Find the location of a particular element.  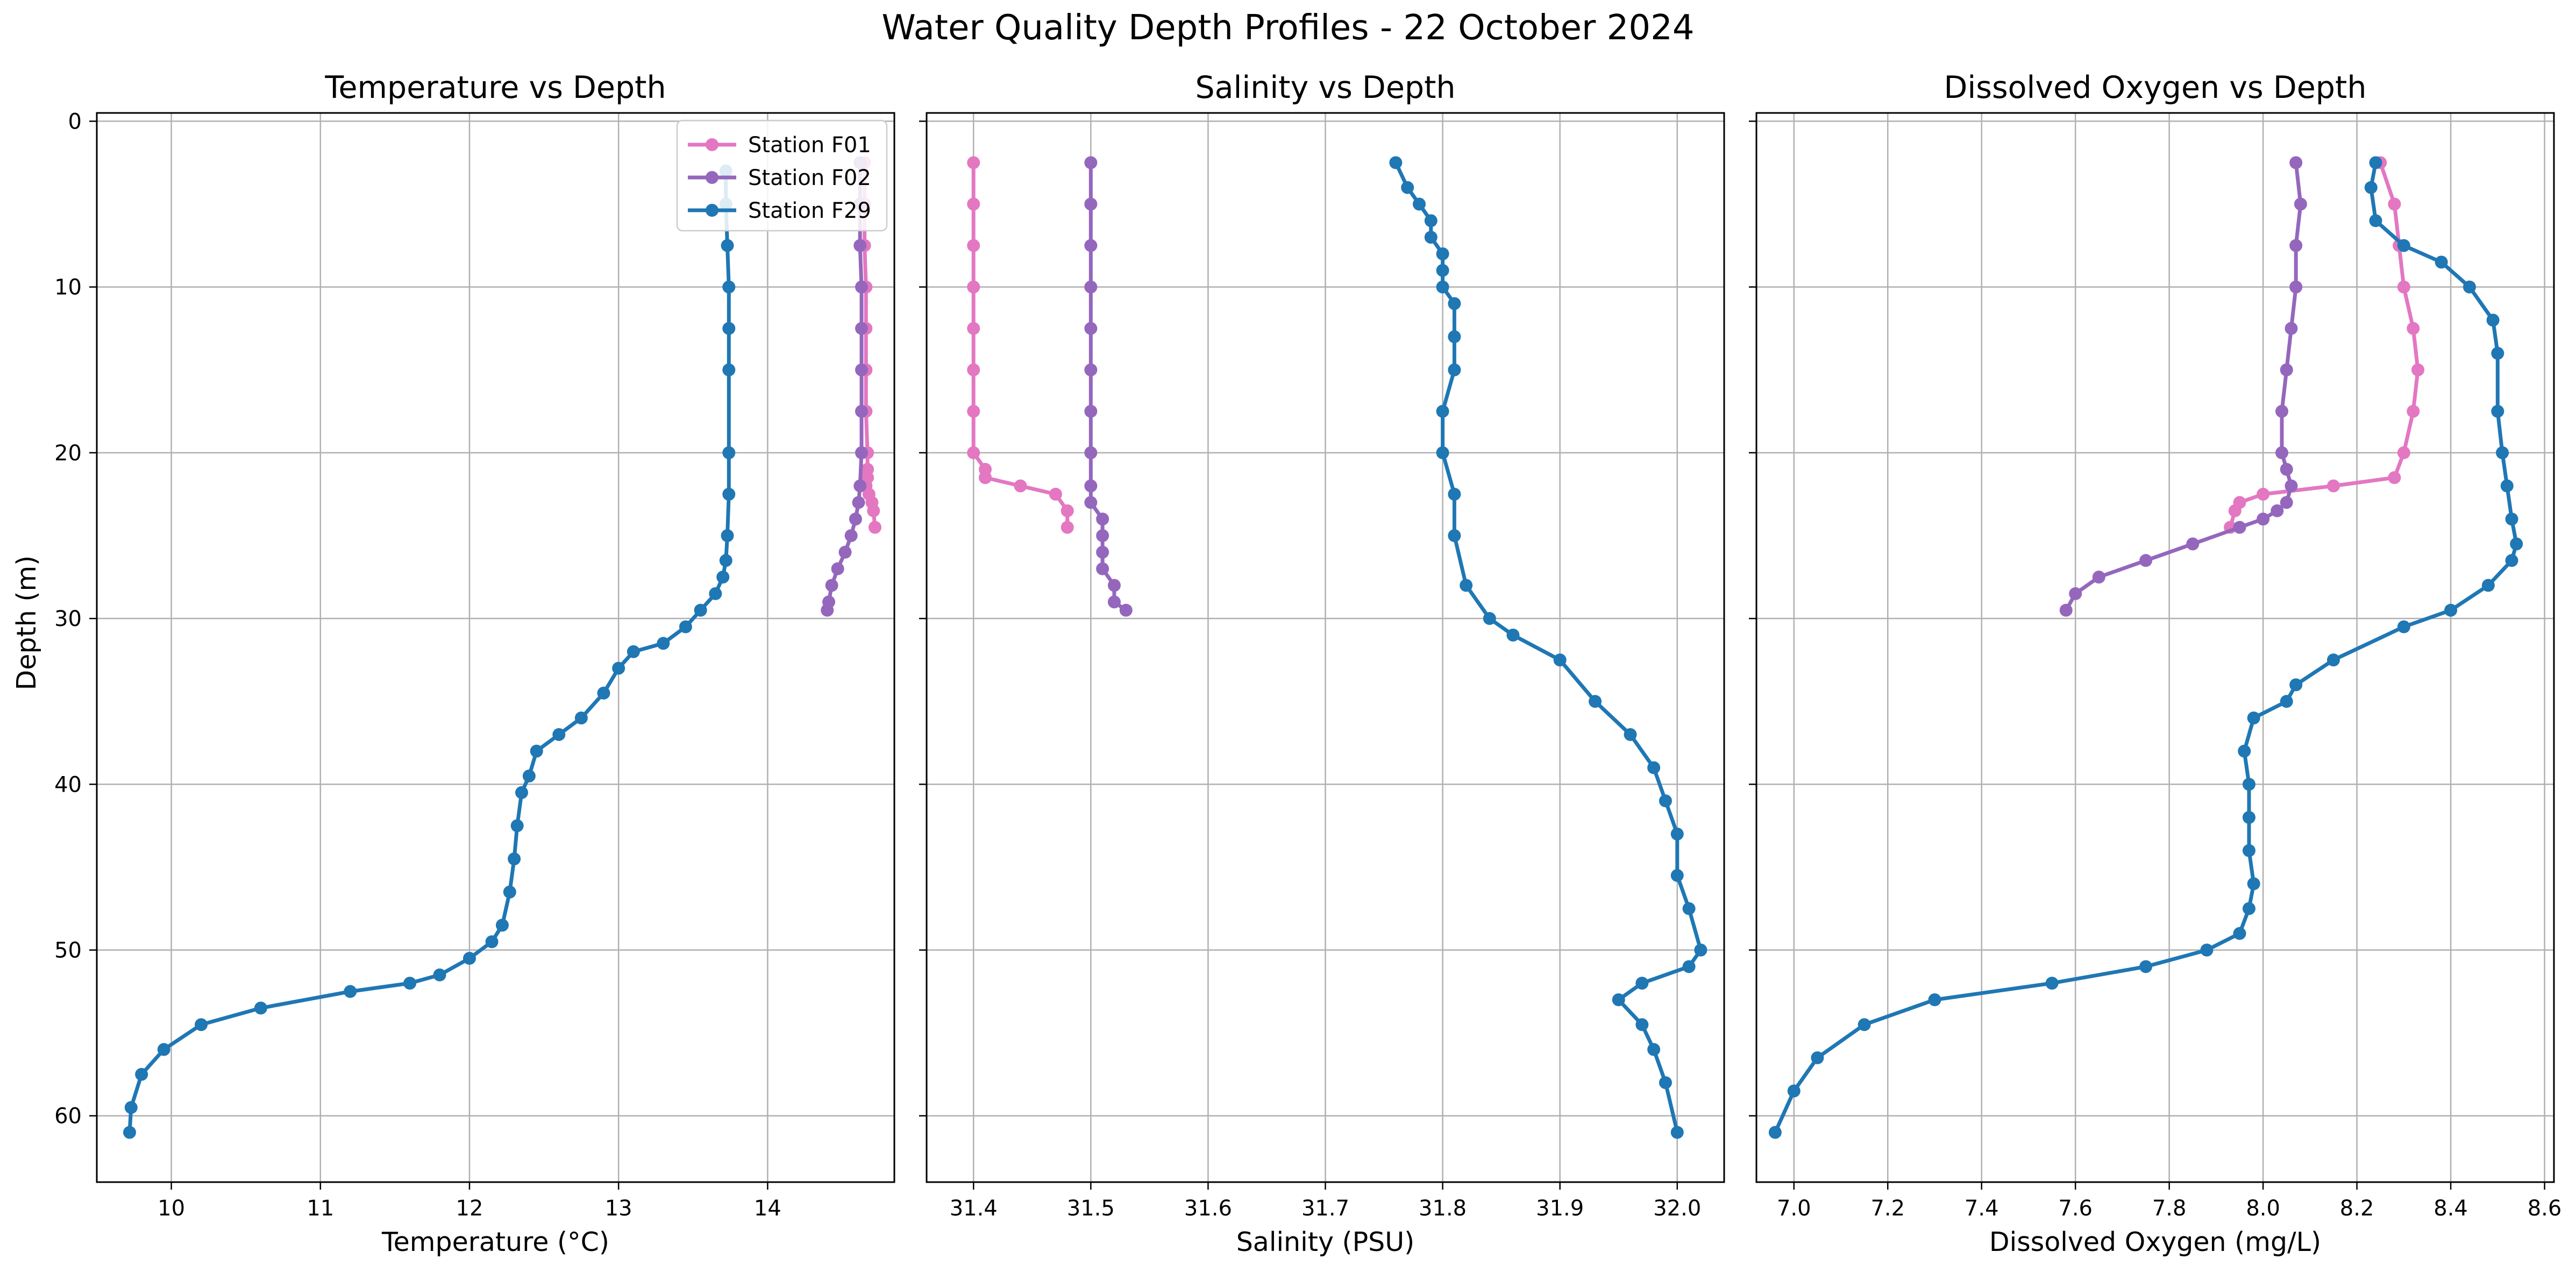

panel-title: Salinity vs Depth is located at coordinates (1325, 87).